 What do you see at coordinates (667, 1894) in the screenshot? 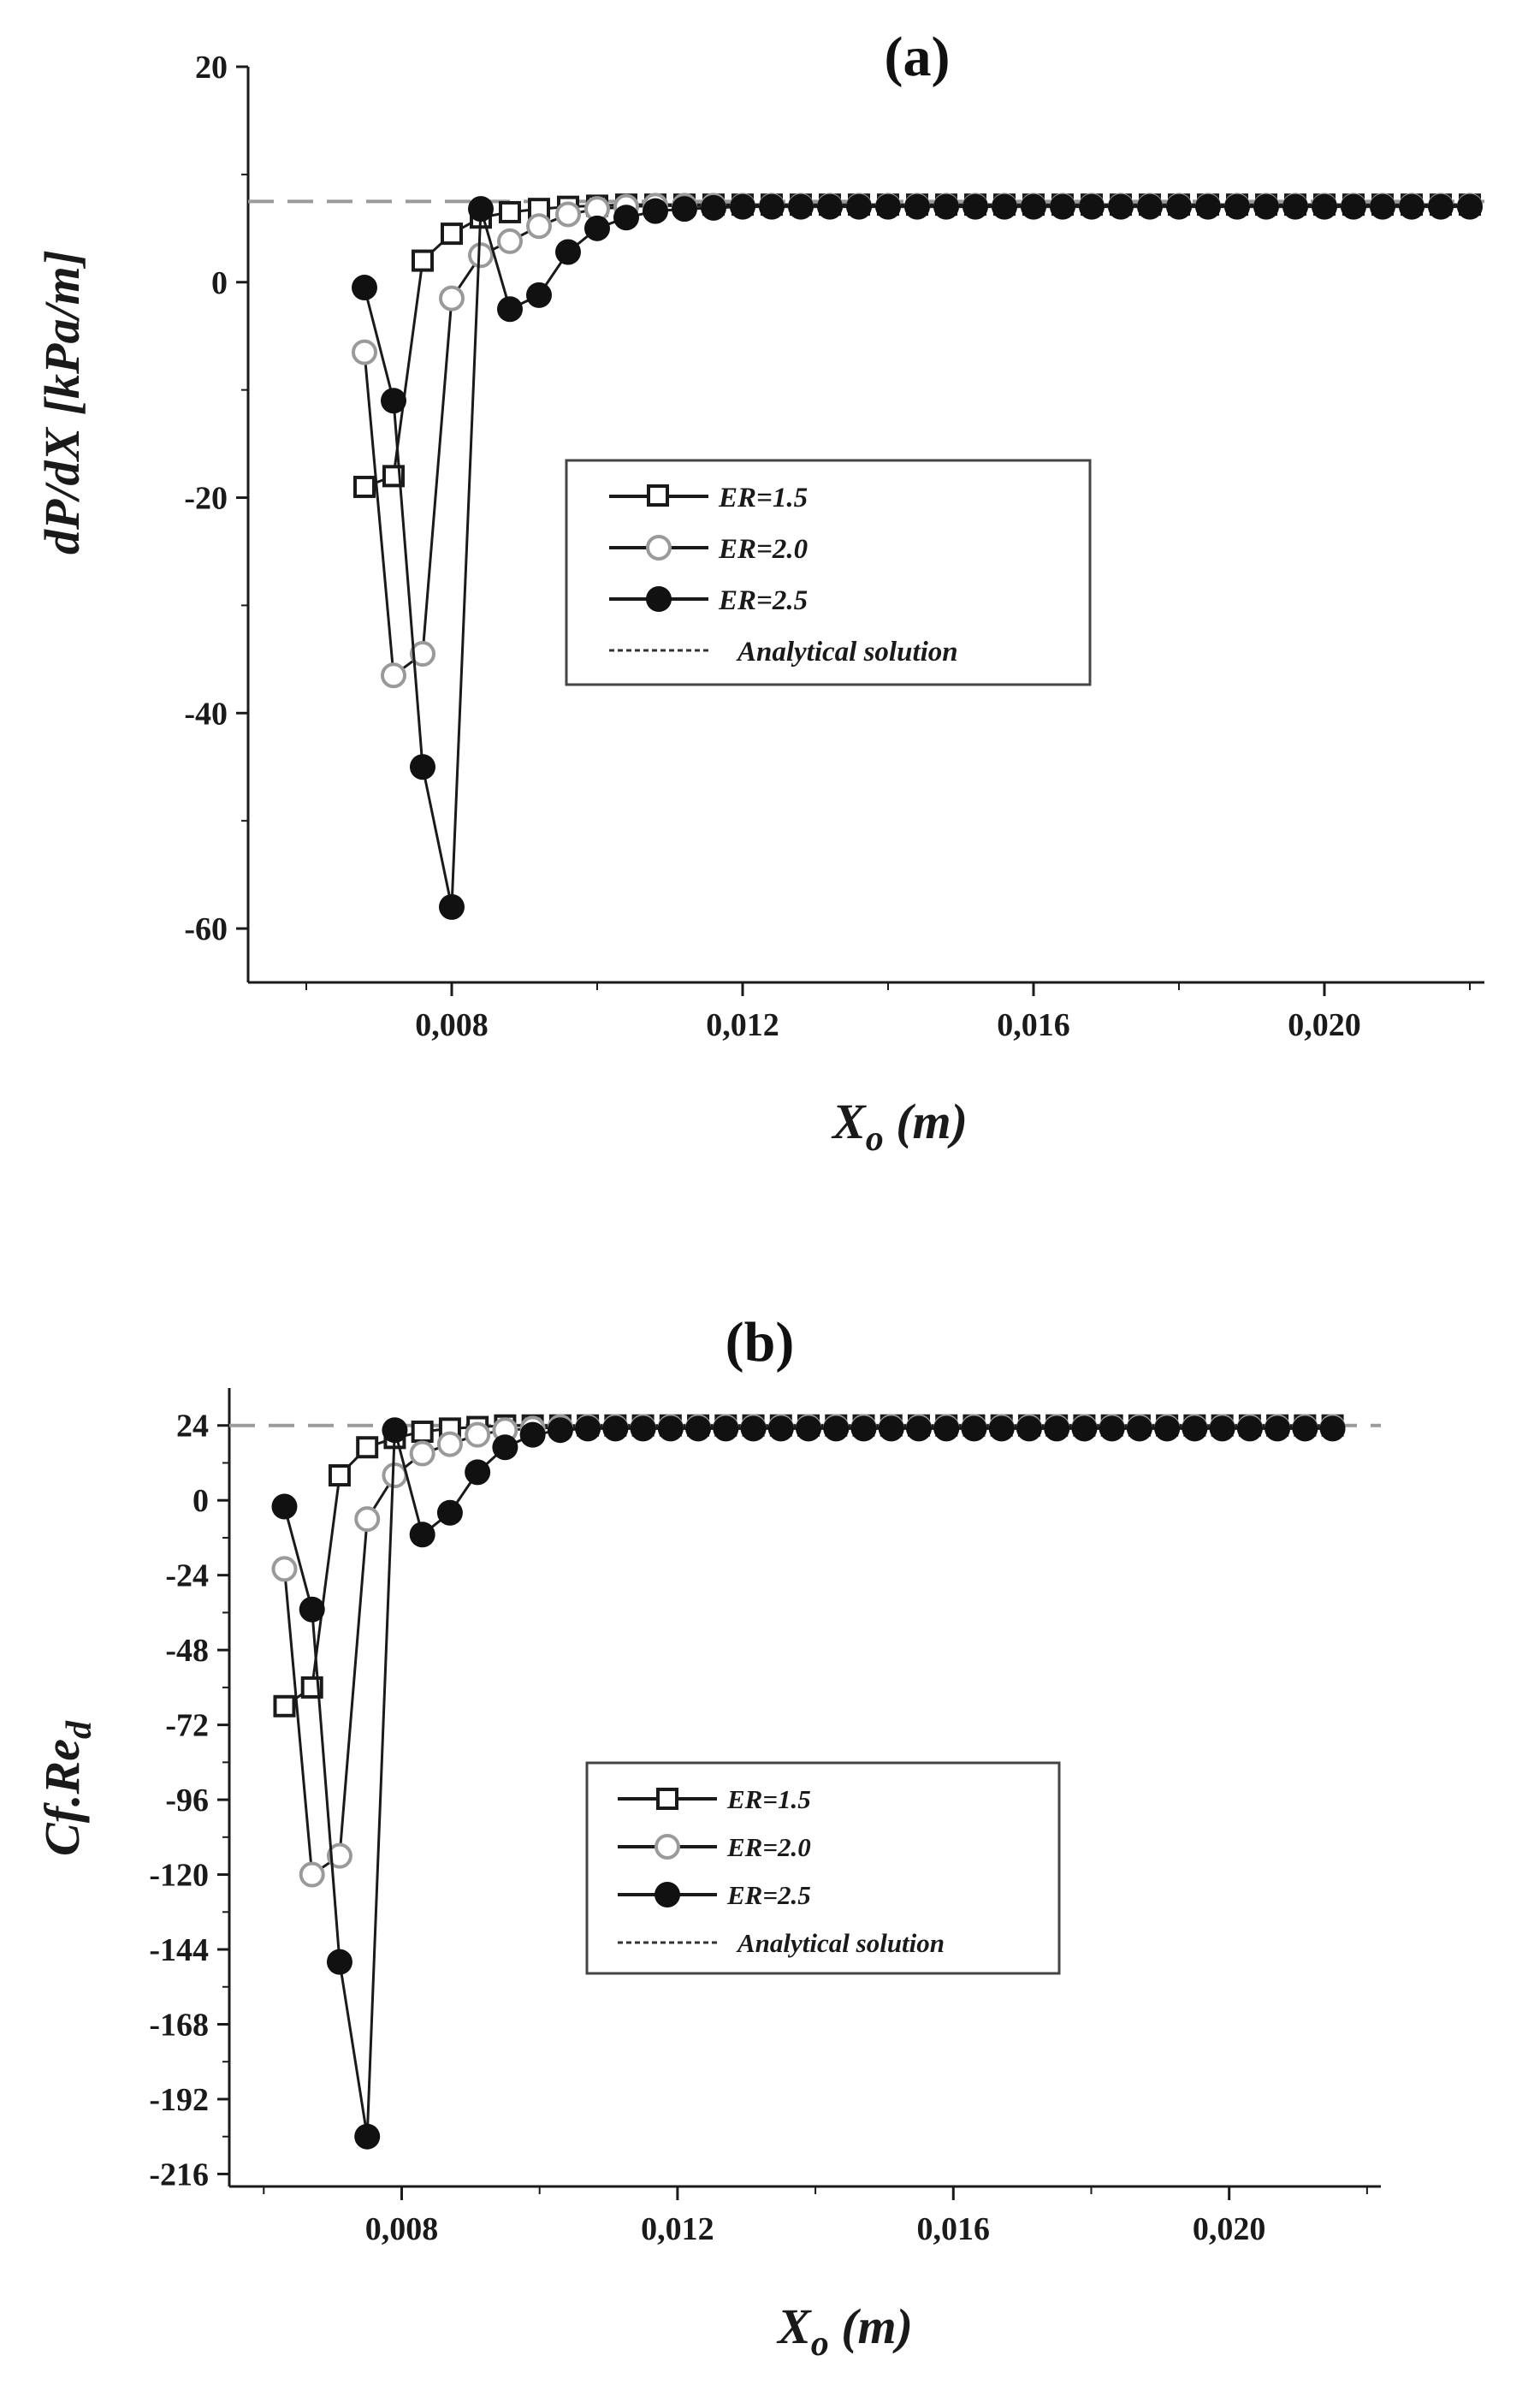
I see `filled-circle-marker-icon` at bounding box center [667, 1894].